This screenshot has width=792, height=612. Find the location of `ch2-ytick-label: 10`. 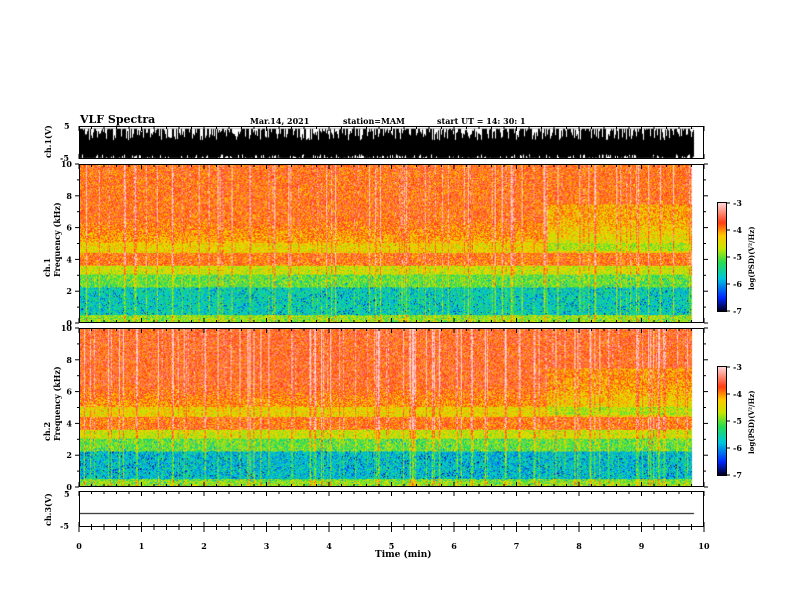

ch2-ytick-label: 10 is located at coordinates (67, 328).